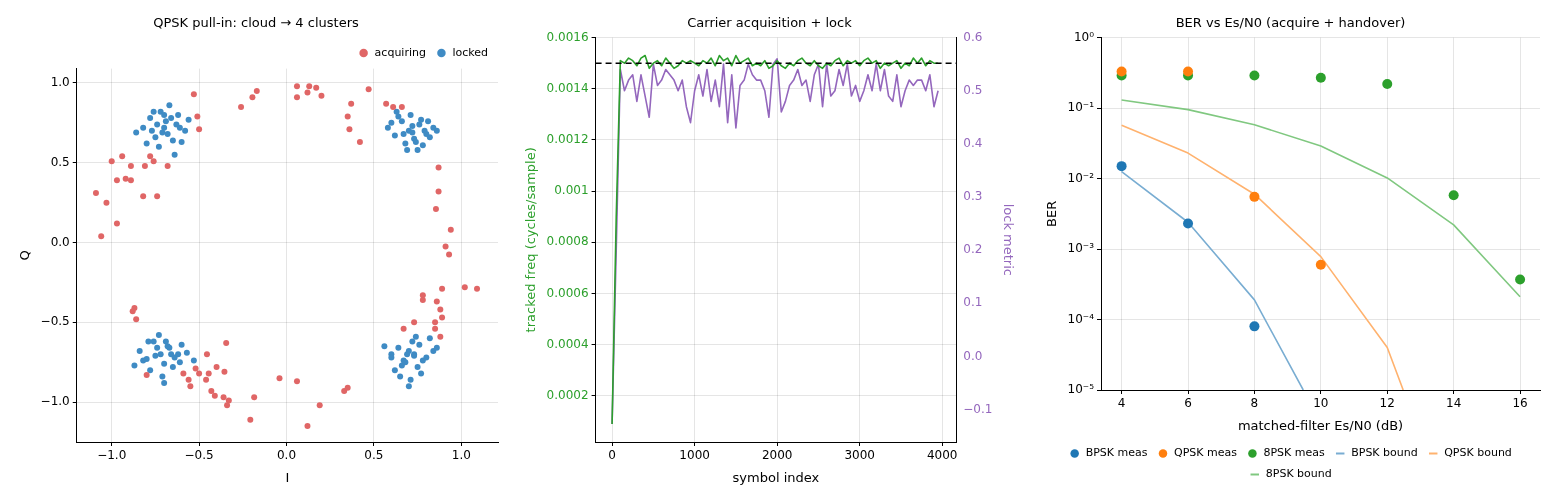 This screenshot has width=1560, height=504. What do you see at coordinates (1116, 453) in the screenshot?
I see `legend-label: BPSK meas` at bounding box center [1116, 453].